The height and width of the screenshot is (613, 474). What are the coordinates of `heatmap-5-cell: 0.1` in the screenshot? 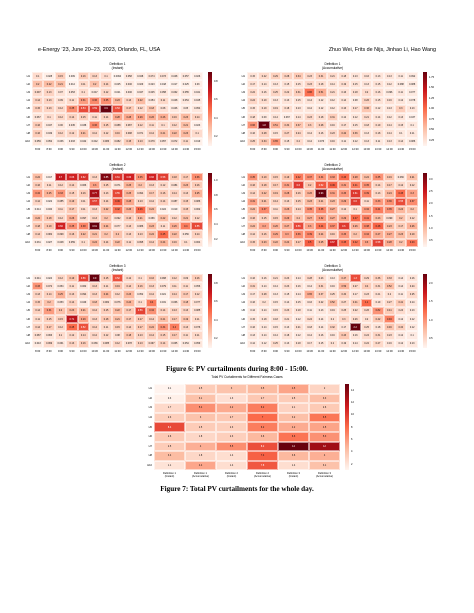 It's located at (140, 278).